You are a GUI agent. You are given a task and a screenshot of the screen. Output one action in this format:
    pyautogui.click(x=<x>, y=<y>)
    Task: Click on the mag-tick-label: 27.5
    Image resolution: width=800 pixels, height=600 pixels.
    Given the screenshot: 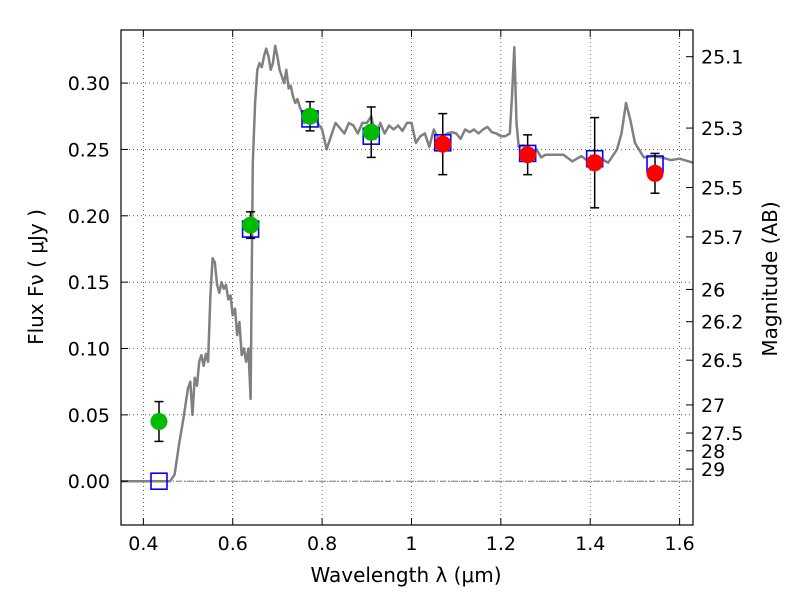 What is the action you would take?
    pyautogui.click(x=722, y=434)
    